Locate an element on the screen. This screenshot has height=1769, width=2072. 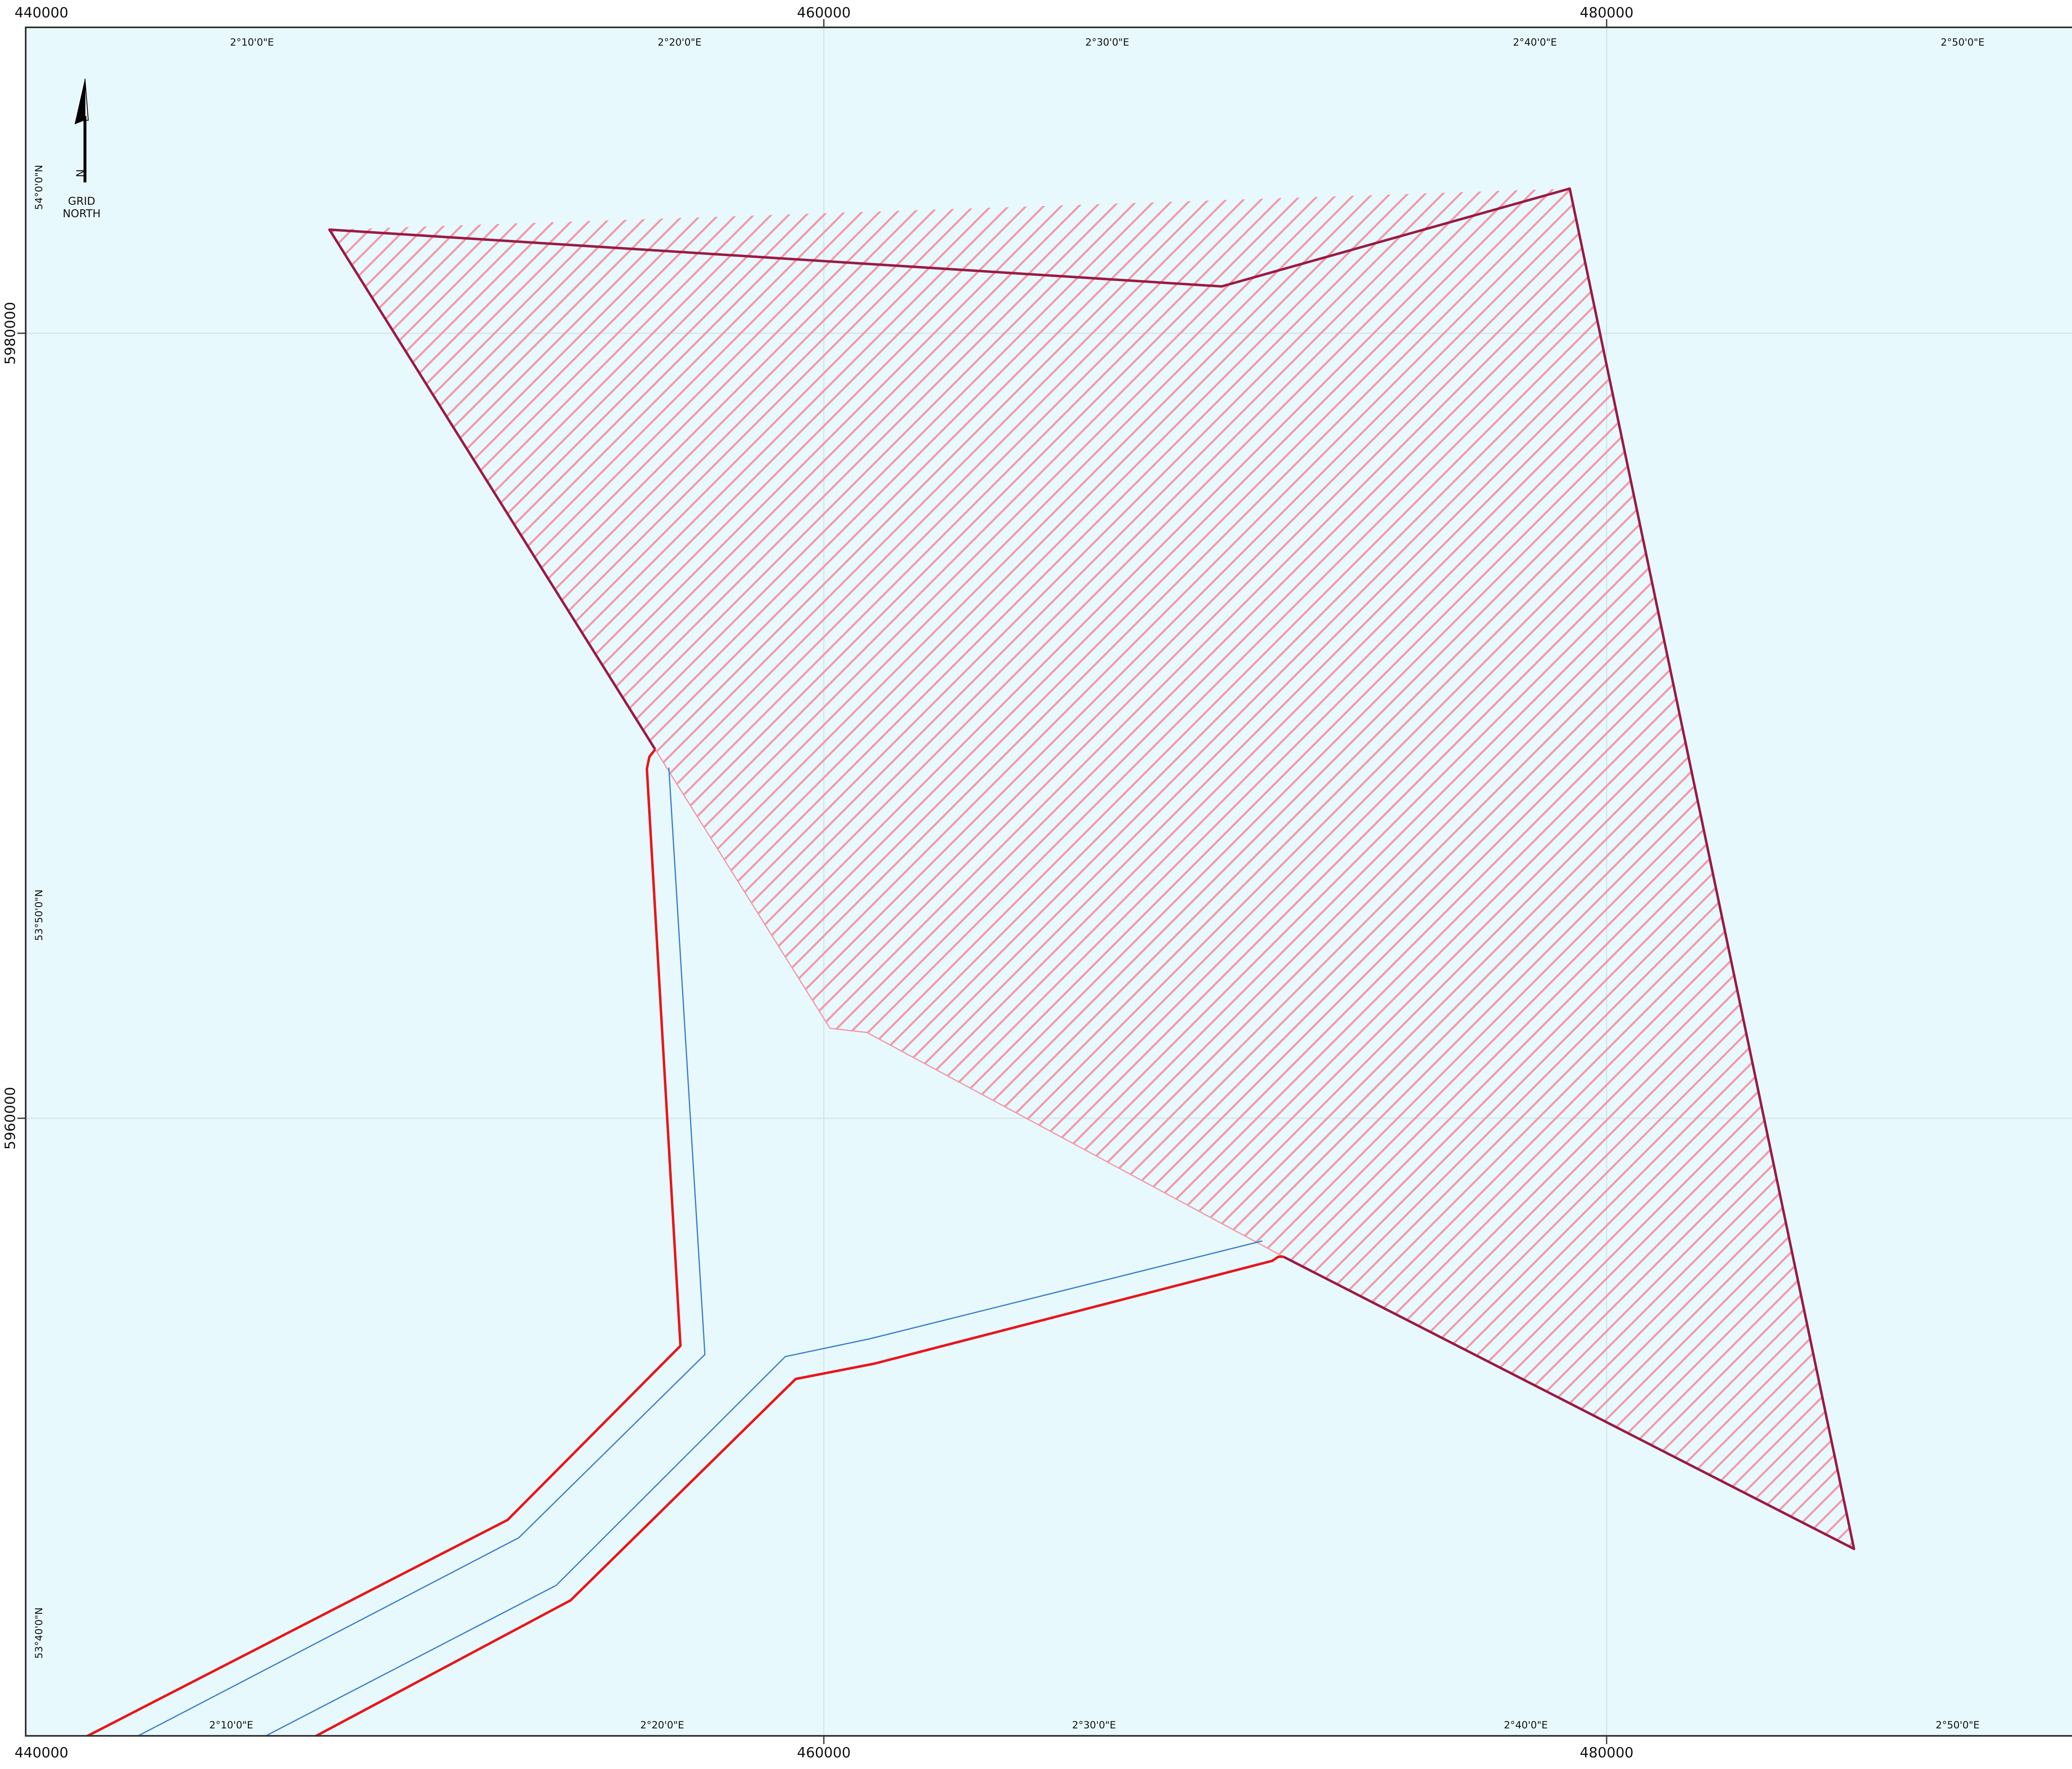
longitude-label-top: 2°10'0"E is located at coordinates (252, 42).